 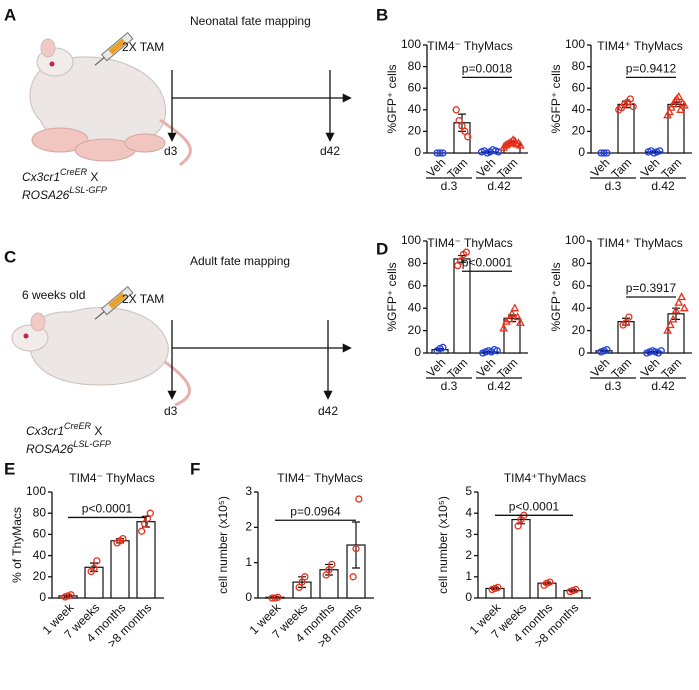 What do you see at coordinates (9, 468) in the screenshot?
I see `panel-letter: E` at bounding box center [9, 468].